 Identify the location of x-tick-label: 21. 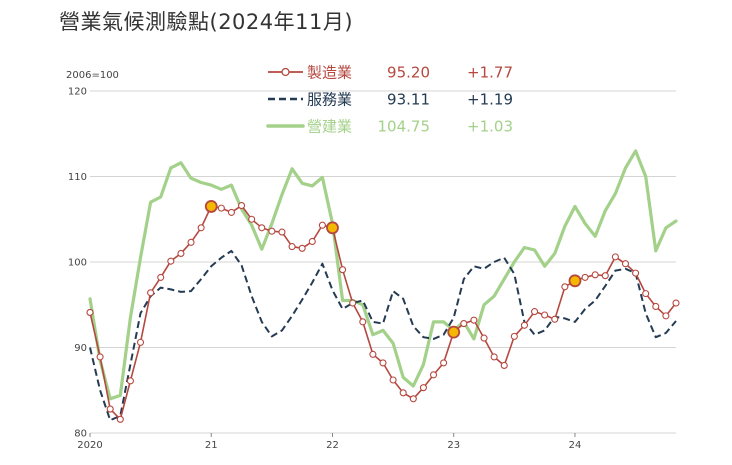
(211, 445).